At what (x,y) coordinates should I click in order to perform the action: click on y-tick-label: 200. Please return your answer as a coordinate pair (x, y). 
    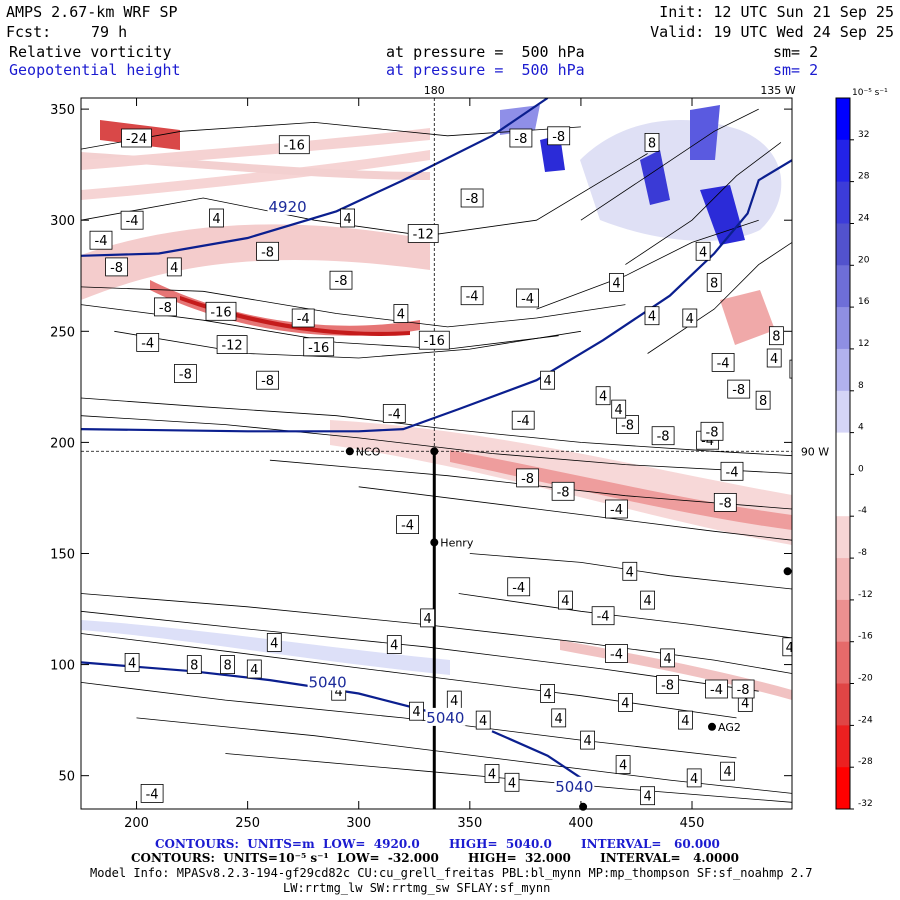
    Looking at the image, I should click on (62, 443).